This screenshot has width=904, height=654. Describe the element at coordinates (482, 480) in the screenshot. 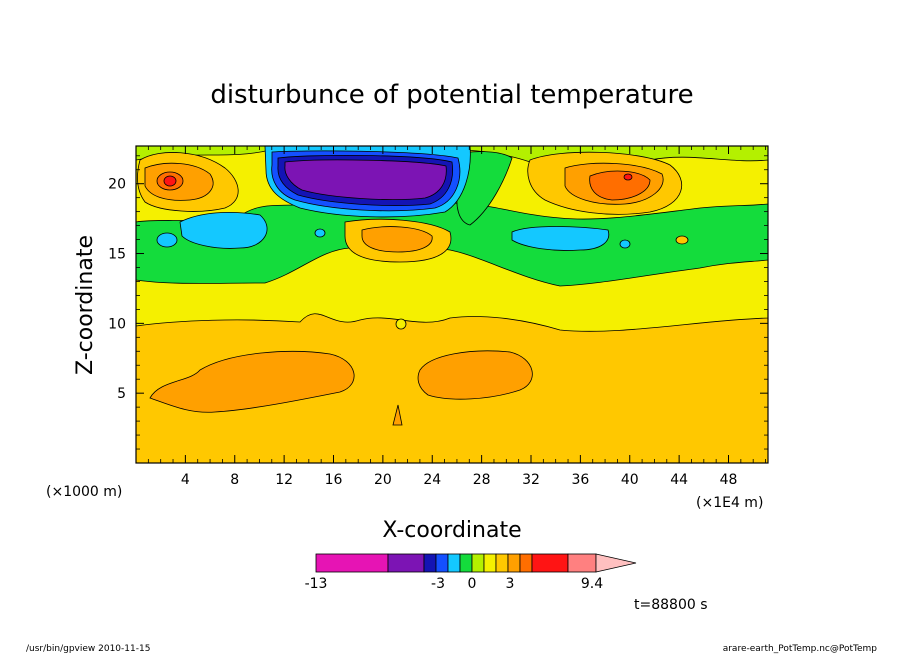

I see `x-tick-label: 28` at that location.